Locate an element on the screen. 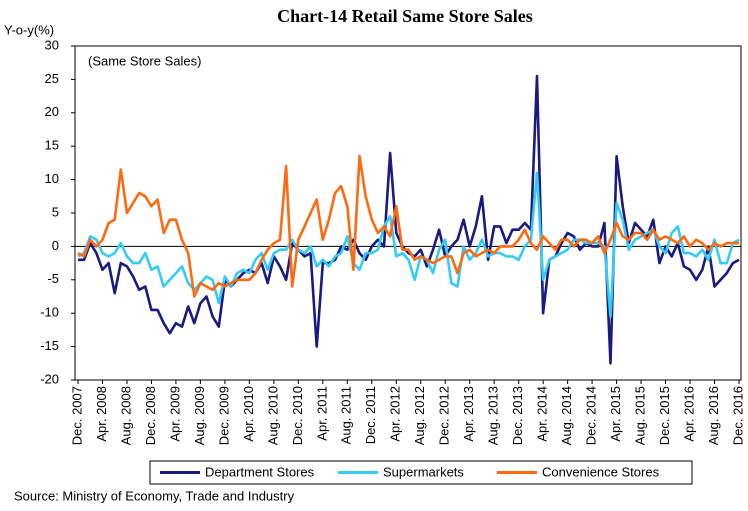 Image resolution: width=748 pixels, height=511 pixels. x-tick-label: Apr. 2014 is located at coordinates (542, 414).